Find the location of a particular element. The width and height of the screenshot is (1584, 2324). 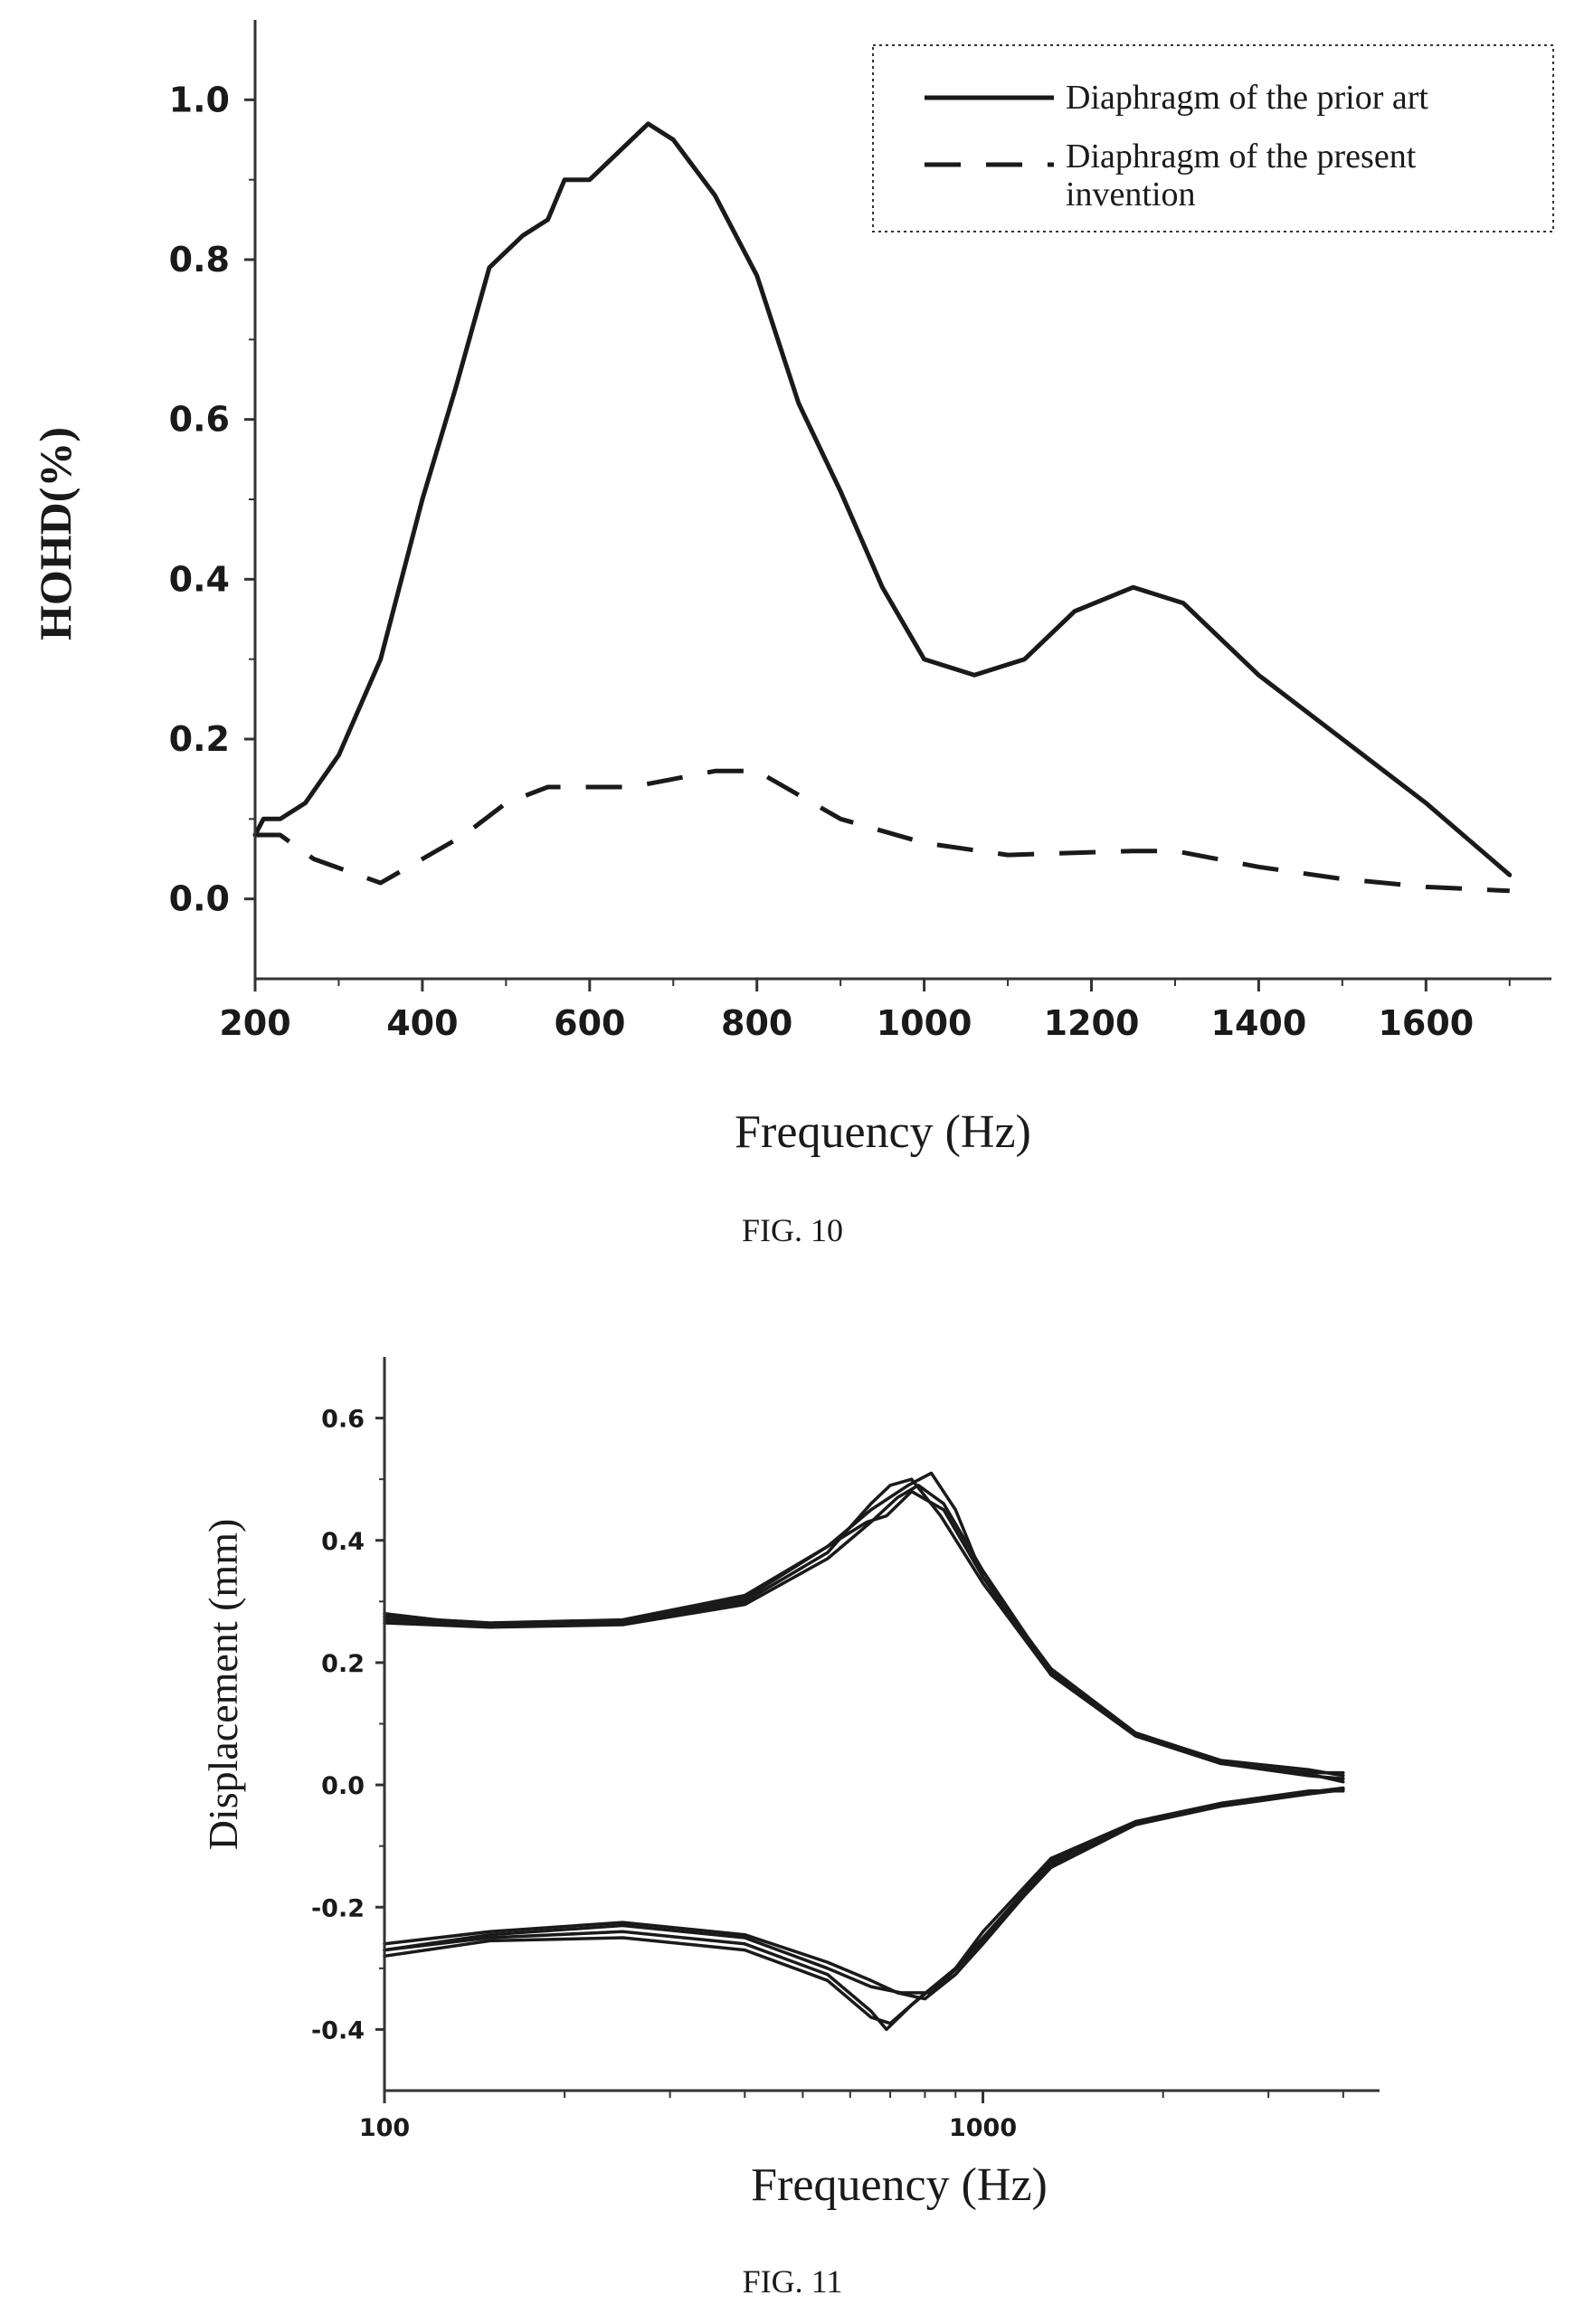

fig10-x-ticks: 200 400 600 800 1000 1200 1400 1600 is located at coordinates (865, 1011).